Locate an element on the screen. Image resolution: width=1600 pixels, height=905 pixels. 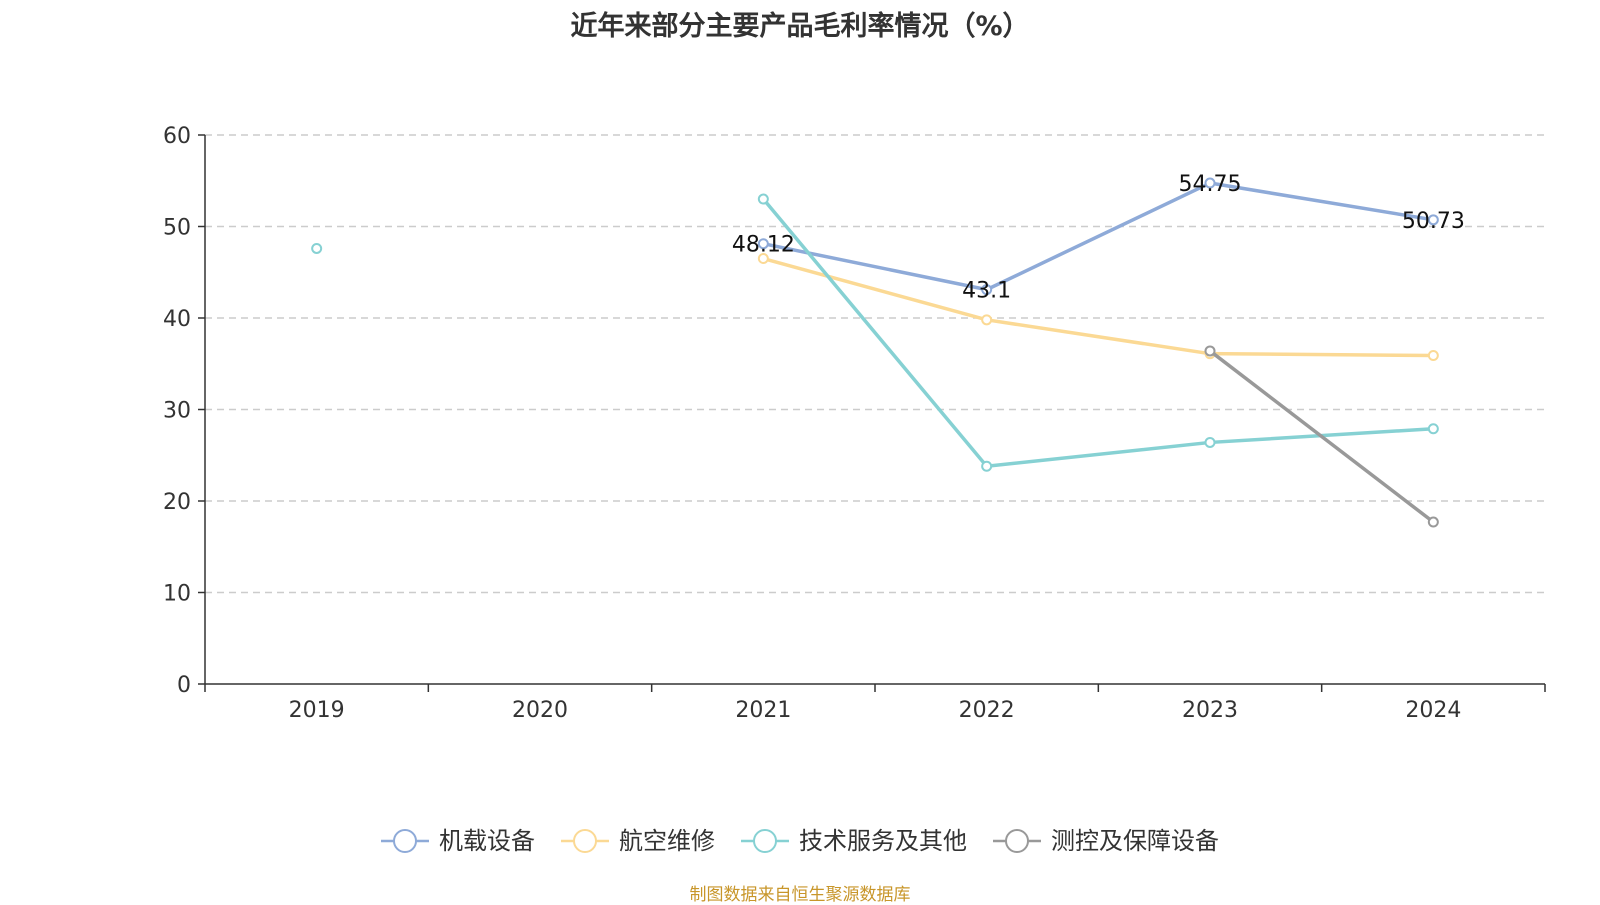
data-point-0-2021 is located at coordinates (763, 244).